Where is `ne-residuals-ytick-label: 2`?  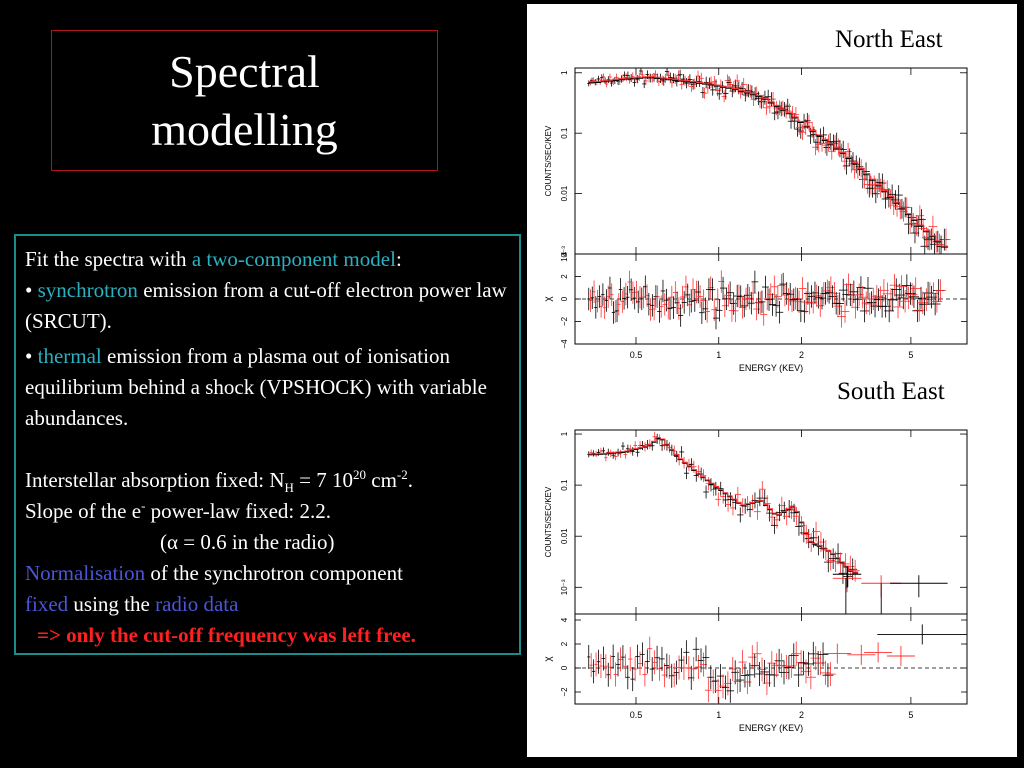 ne-residuals-ytick-label: 2 is located at coordinates (564, 276).